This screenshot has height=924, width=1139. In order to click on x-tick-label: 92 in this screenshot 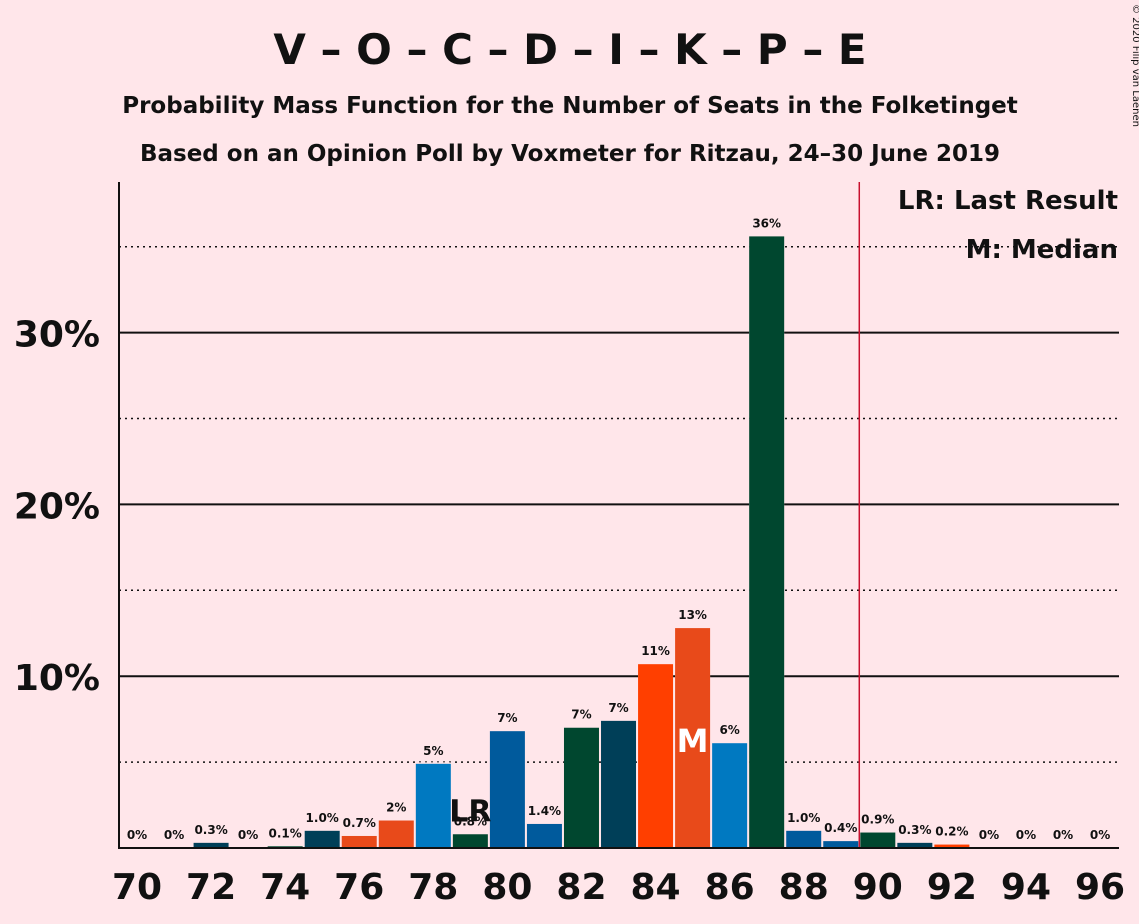, I will do `click(952, 887)`.